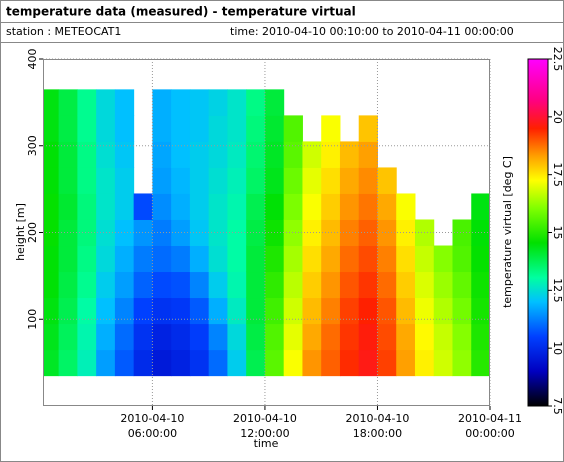  Describe the element at coordinates (265, 418) in the screenshot. I see `x-tick-label: 2010-04-10` at that location.